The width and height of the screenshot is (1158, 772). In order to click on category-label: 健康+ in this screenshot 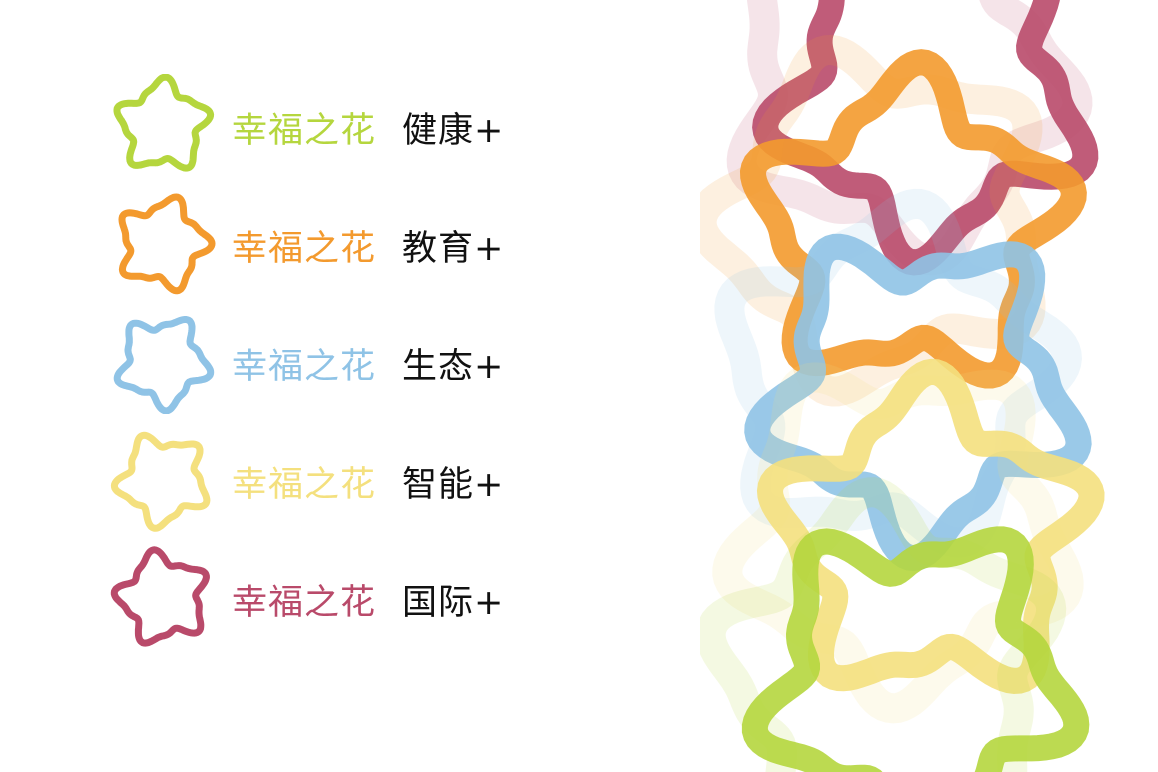, I will do `click(453, 131)`.